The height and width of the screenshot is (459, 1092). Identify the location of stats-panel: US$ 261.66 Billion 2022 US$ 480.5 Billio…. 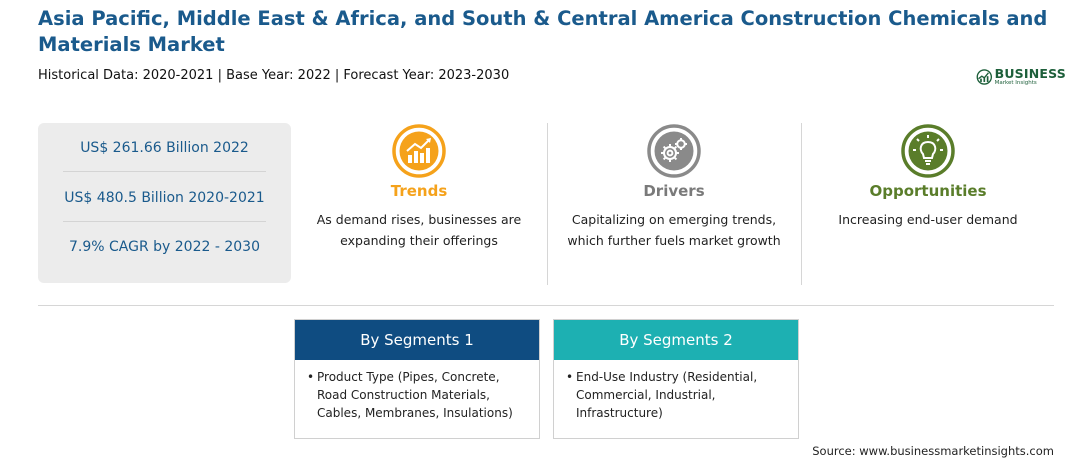
(164, 203).